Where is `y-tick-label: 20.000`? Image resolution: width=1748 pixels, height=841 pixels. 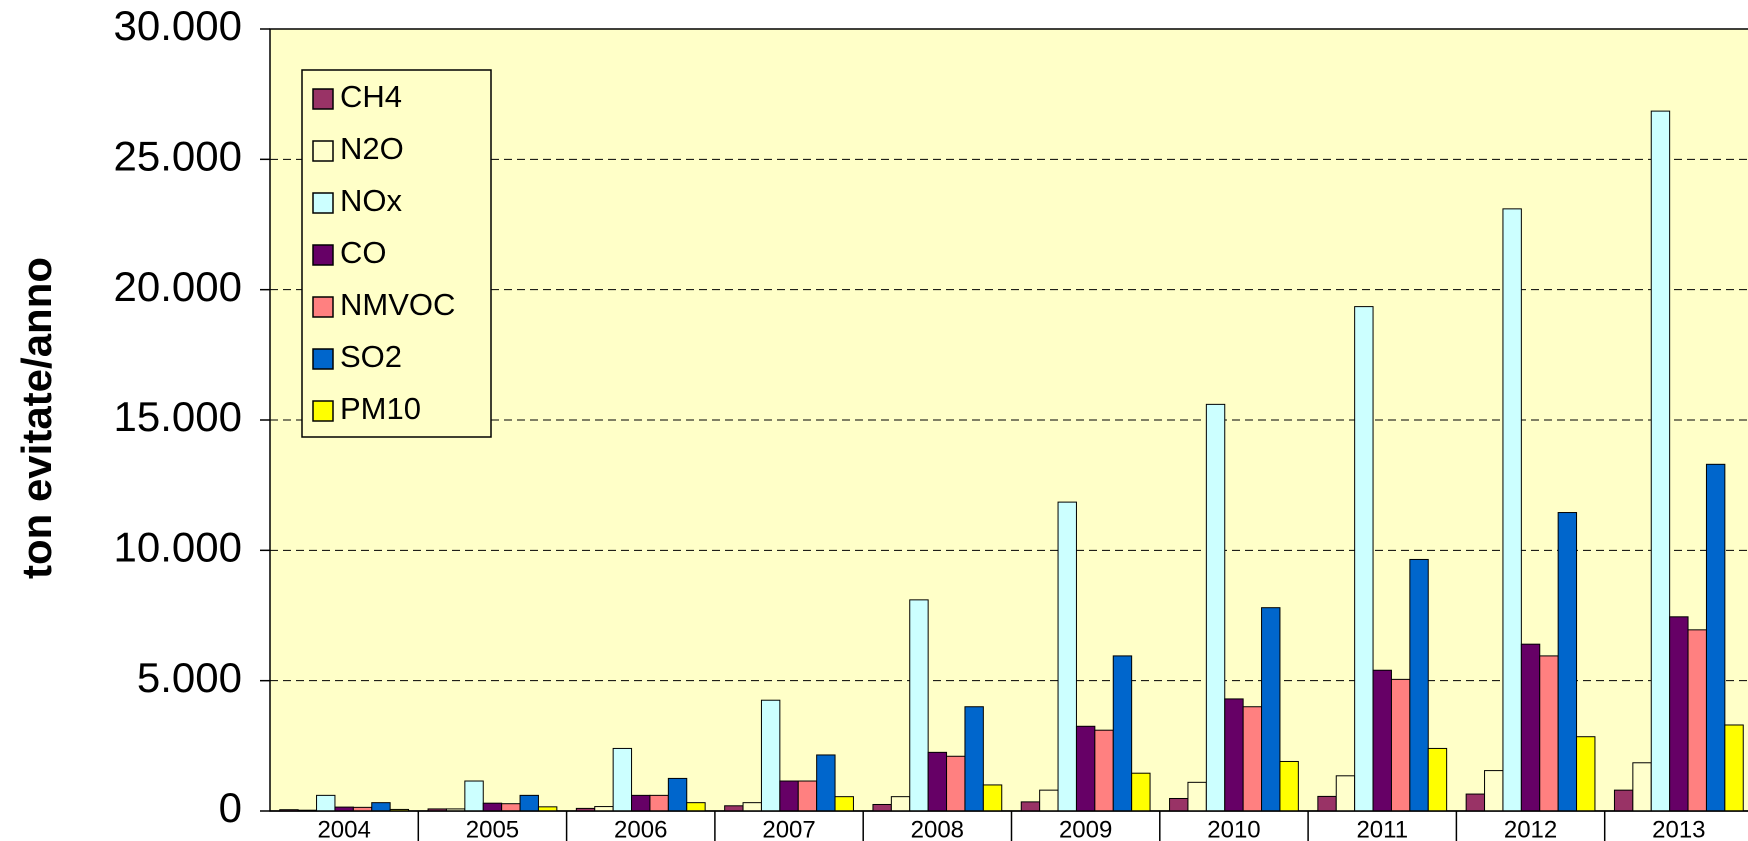 y-tick-label: 20.000 is located at coordinates (178, 286).